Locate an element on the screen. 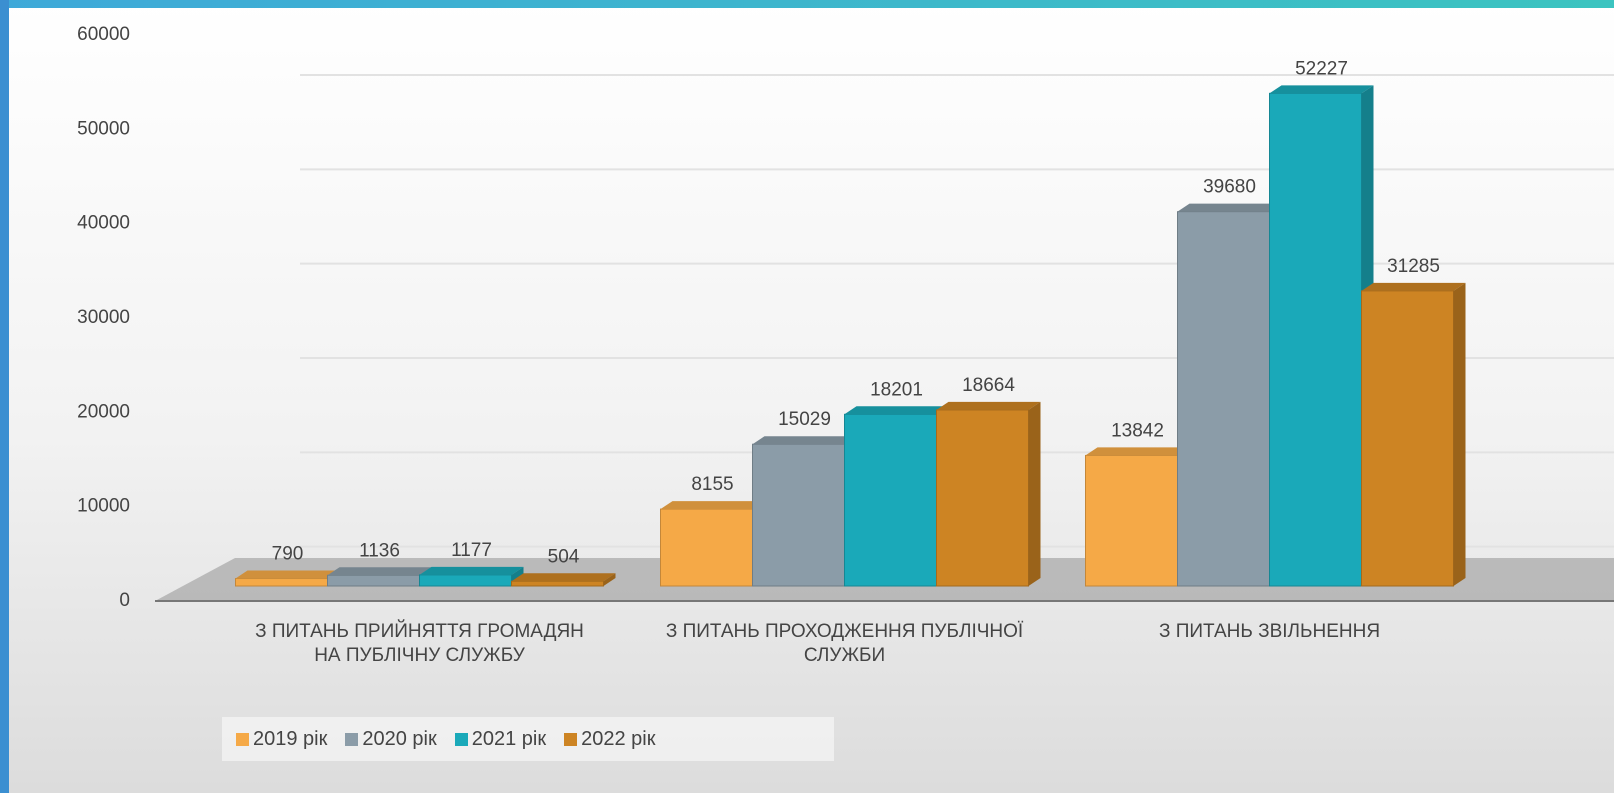 This screenshot has height=793, width=1614. data-label: 8155 is located at coordinates (712, 484).